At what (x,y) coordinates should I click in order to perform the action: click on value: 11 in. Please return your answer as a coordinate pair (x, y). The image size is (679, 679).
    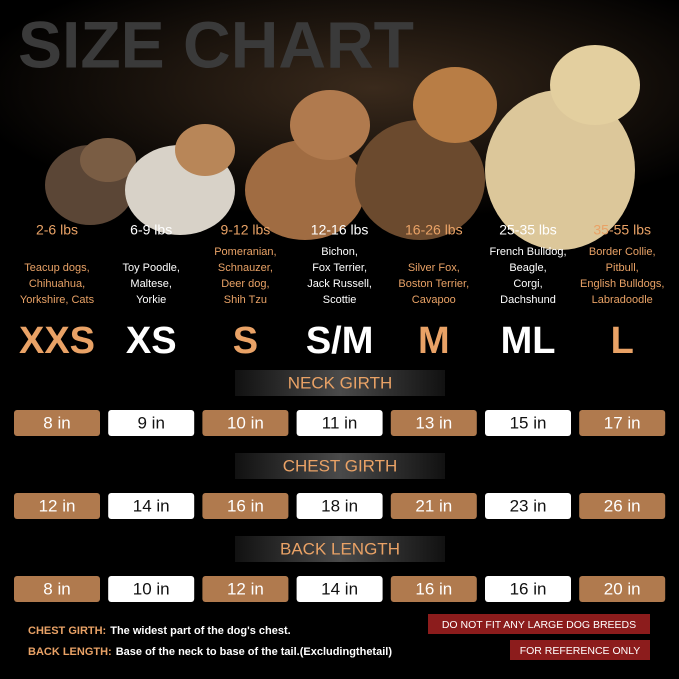
    Looking at the image, I should click on (340, 422).